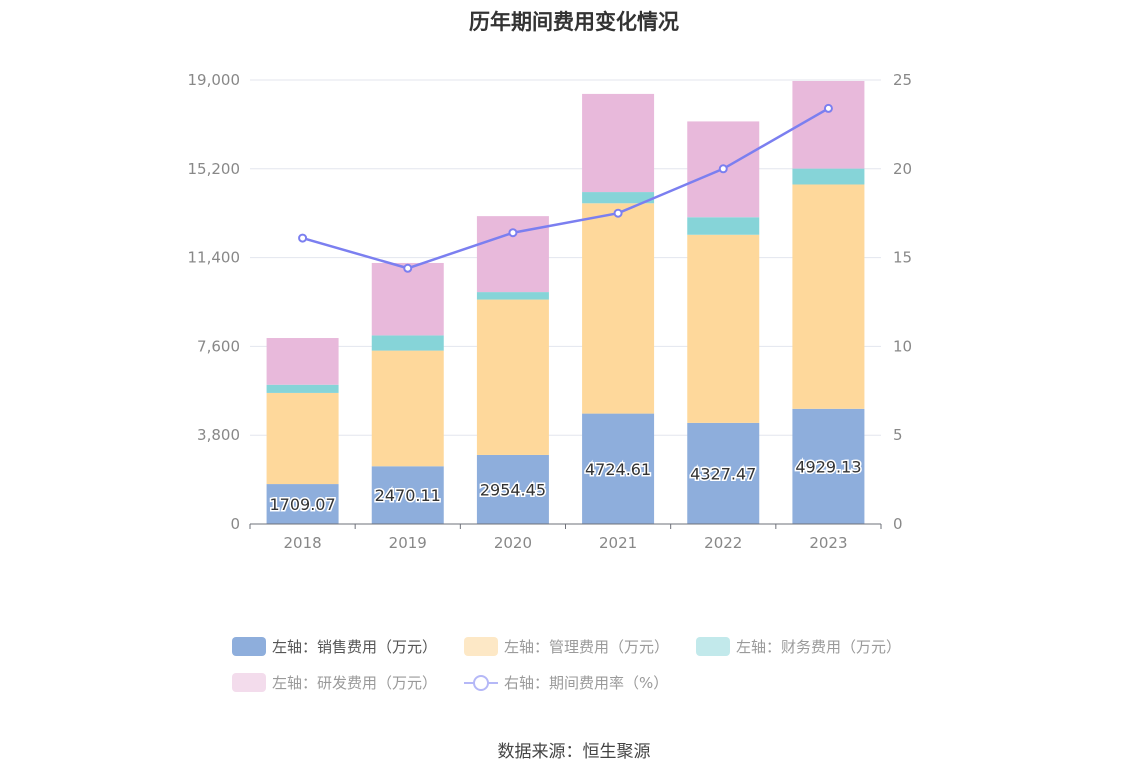  Describe the element at coordinates (618, 543) in the screenshot. I see `x-axis-tick-label: 2021` at that location.